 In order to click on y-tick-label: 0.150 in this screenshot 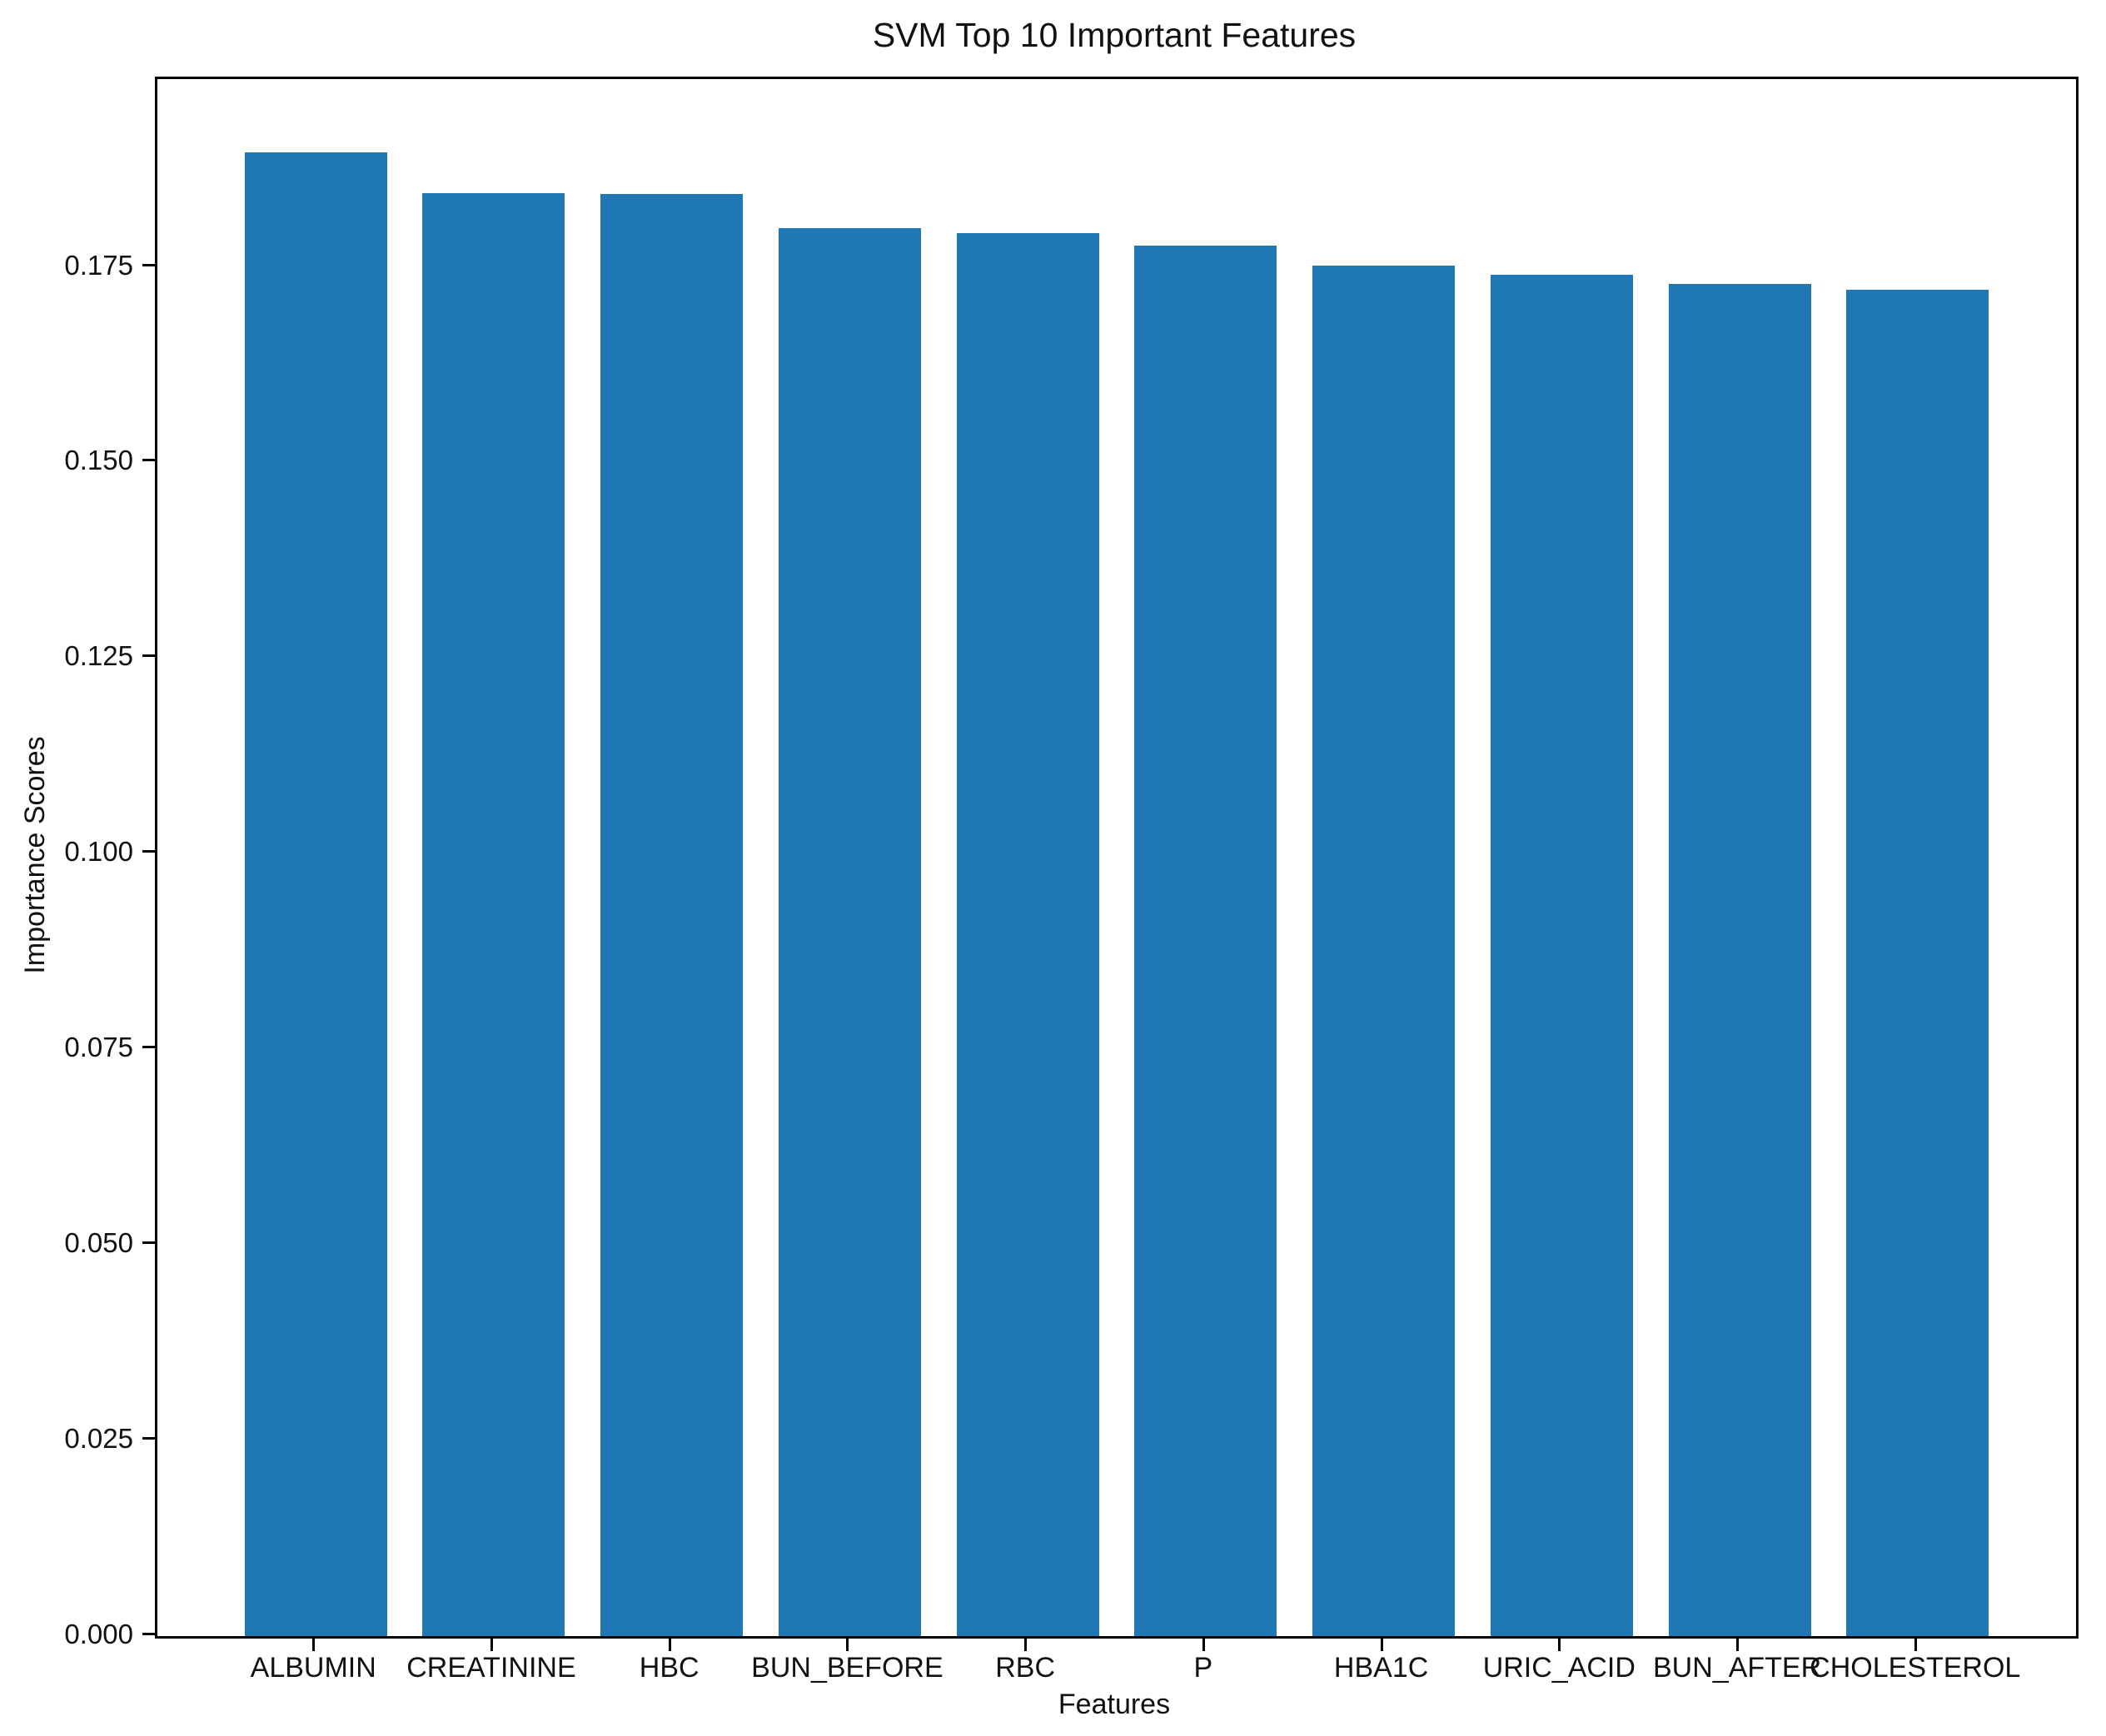, I will do `click(98, 460)`.